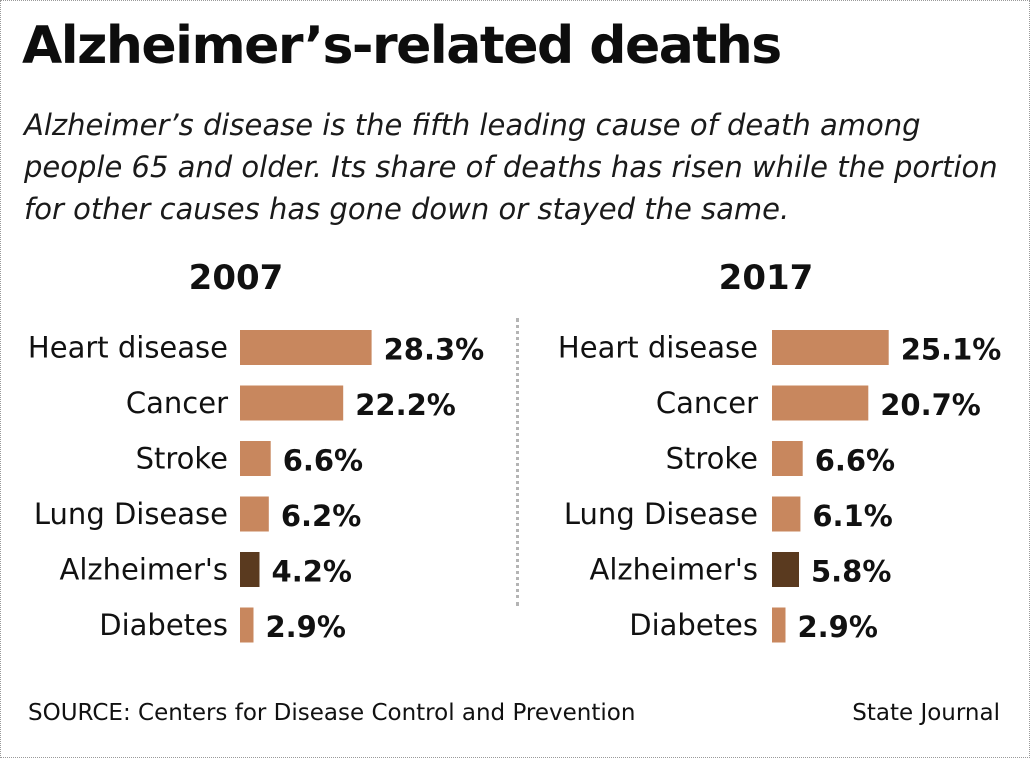 The height and width of the screenshot is (758, 1030). Describe the element at coordinates (930, 405) in the screenshot. I see `value-label-cancer: 20.7%` at that location.